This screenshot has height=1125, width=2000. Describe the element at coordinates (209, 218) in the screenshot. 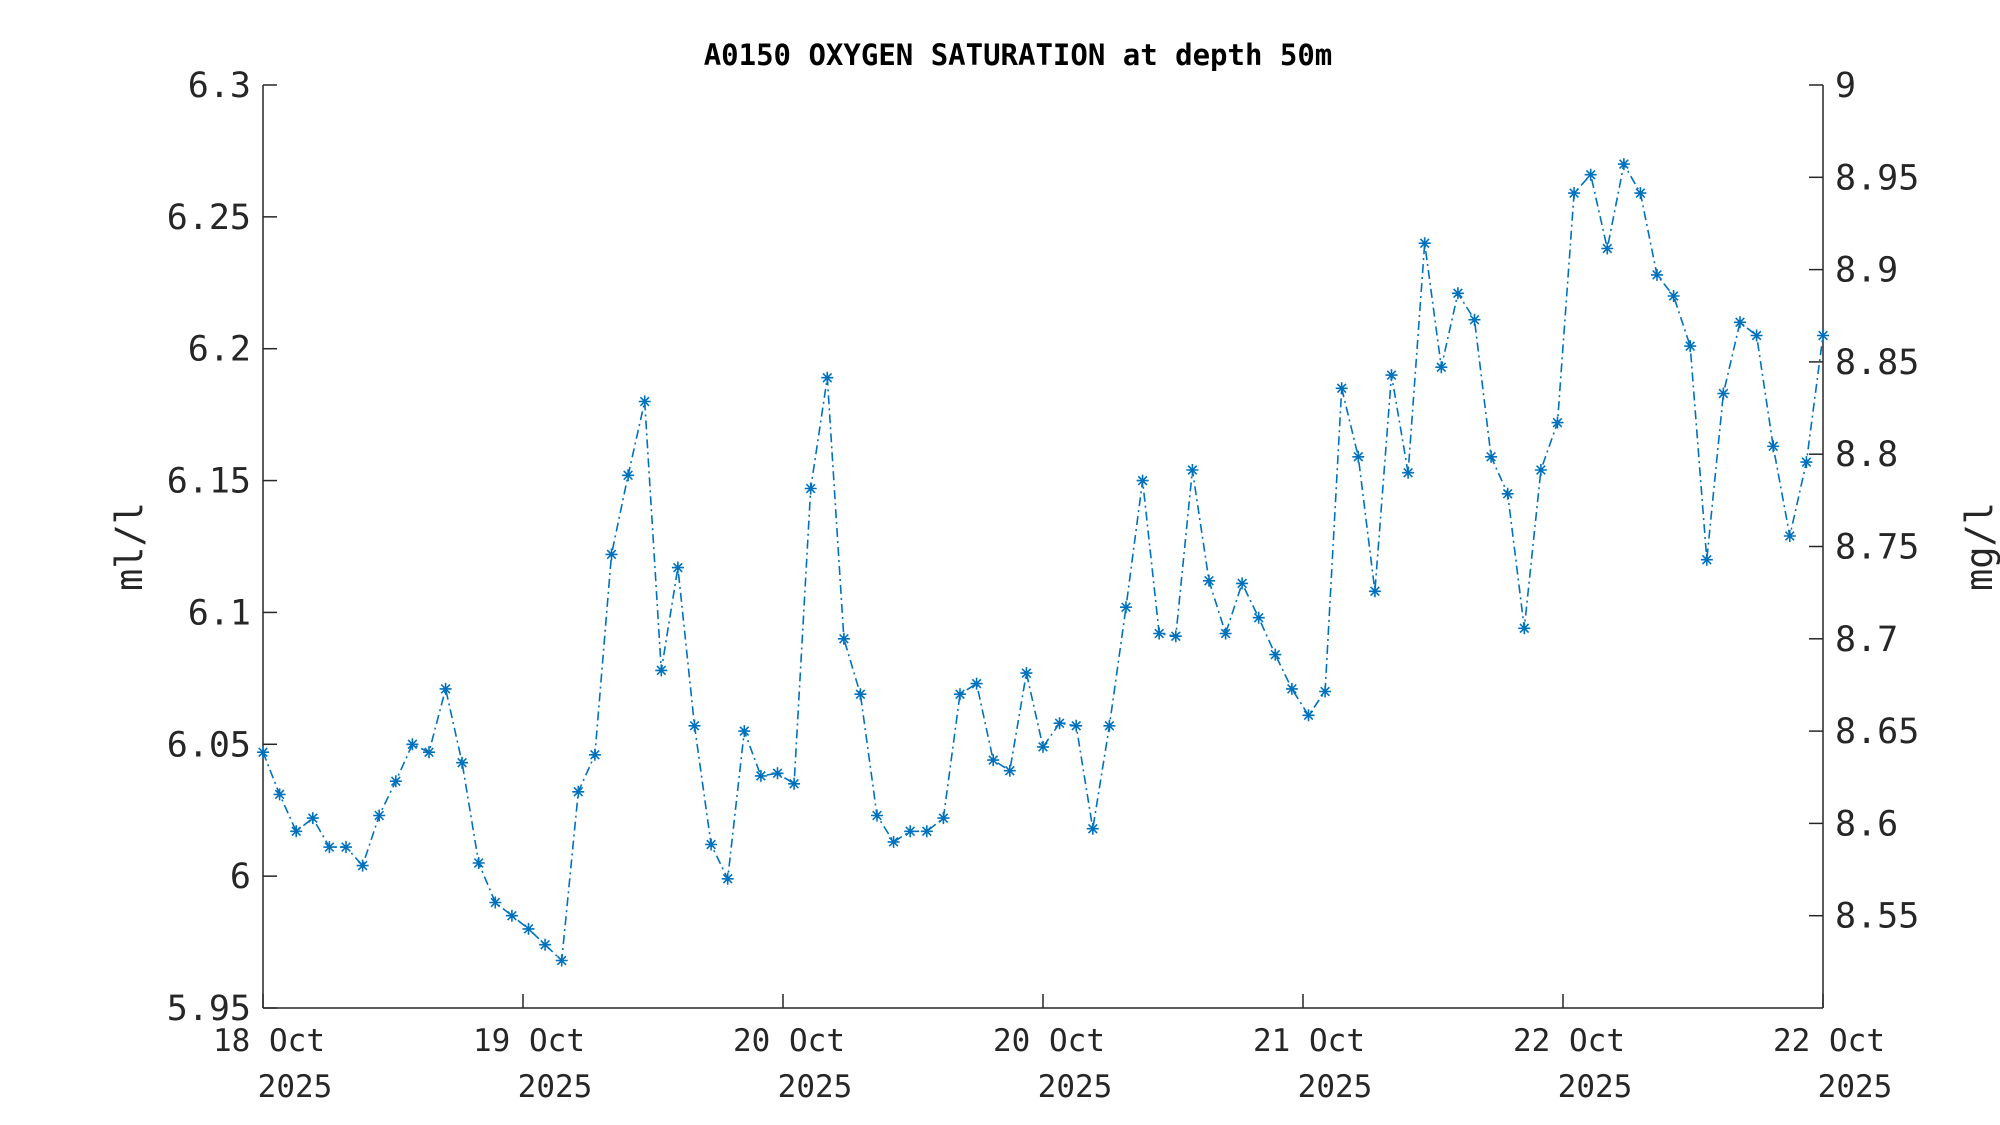

I see `y-tick-left-label: 6.25` at that location.